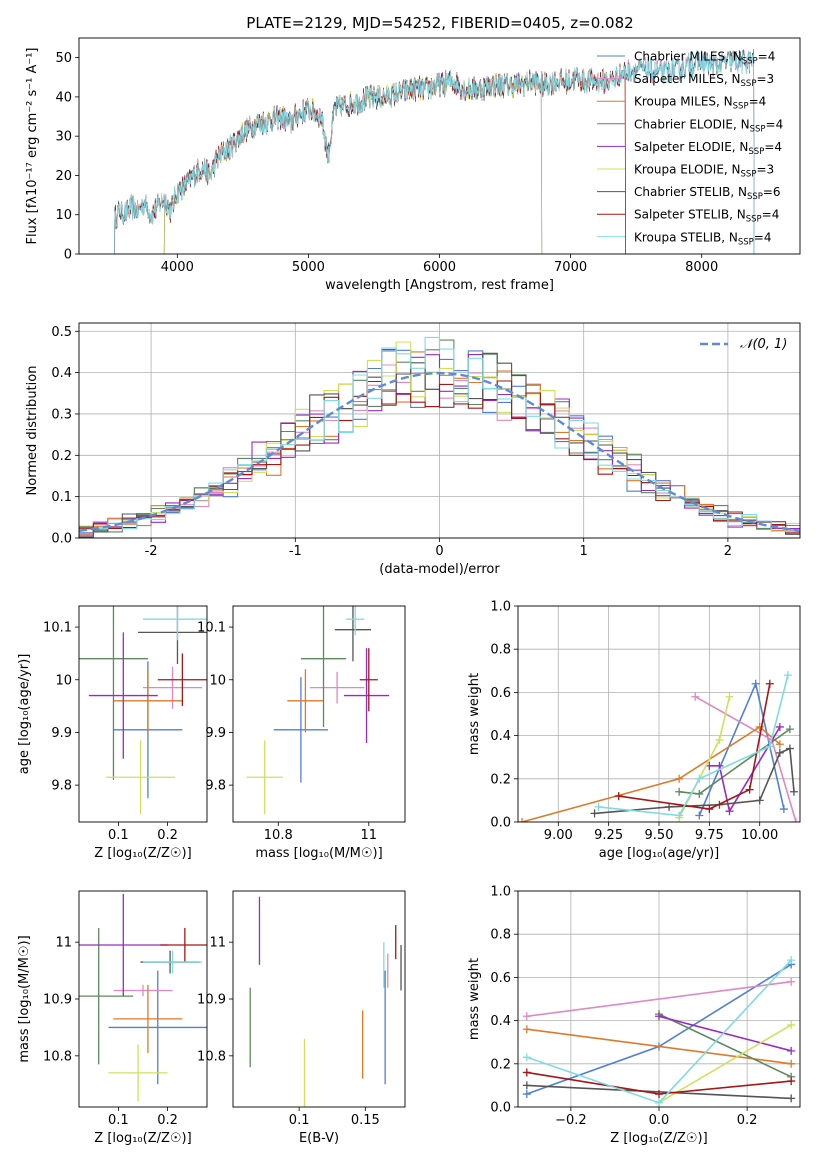 The height and width of the screenshot is (1170, 819). I want to click on y-tick-label: 10.1, so click(57, 628).